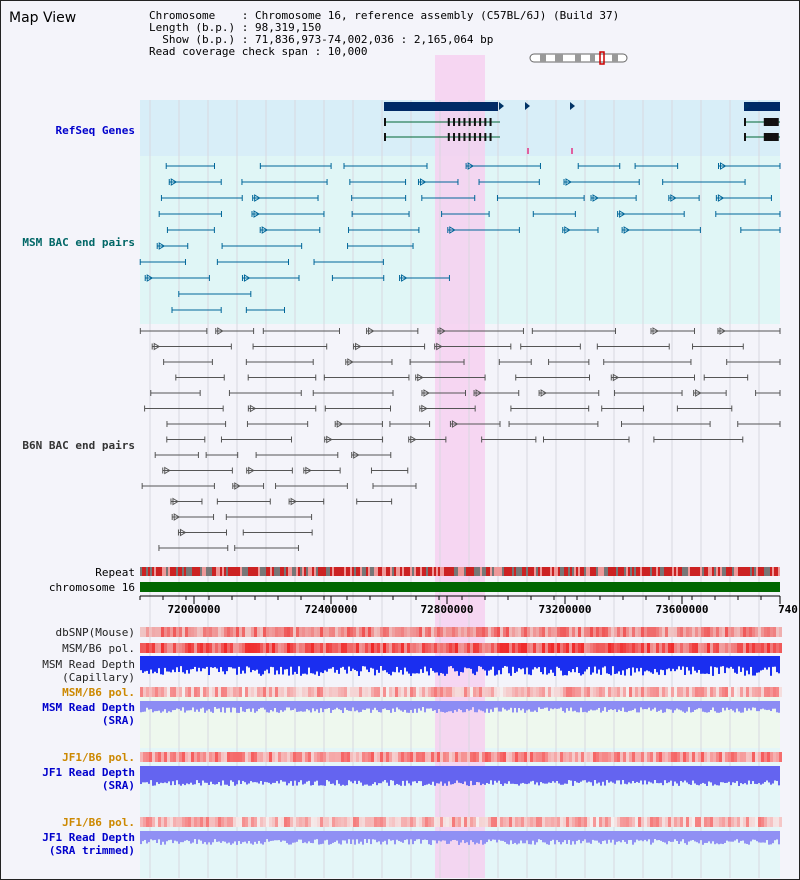  I want to click on track-label-msm-bac: MSM BAC end pairs, so click(78, 242).